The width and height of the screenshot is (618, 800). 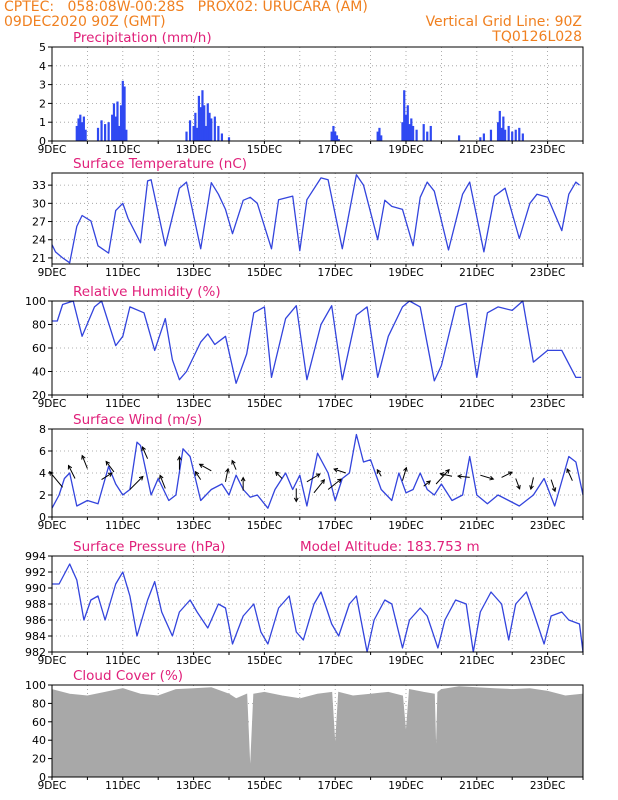 I want to click on y-tick-label: 994, so click(x=35, y=556).